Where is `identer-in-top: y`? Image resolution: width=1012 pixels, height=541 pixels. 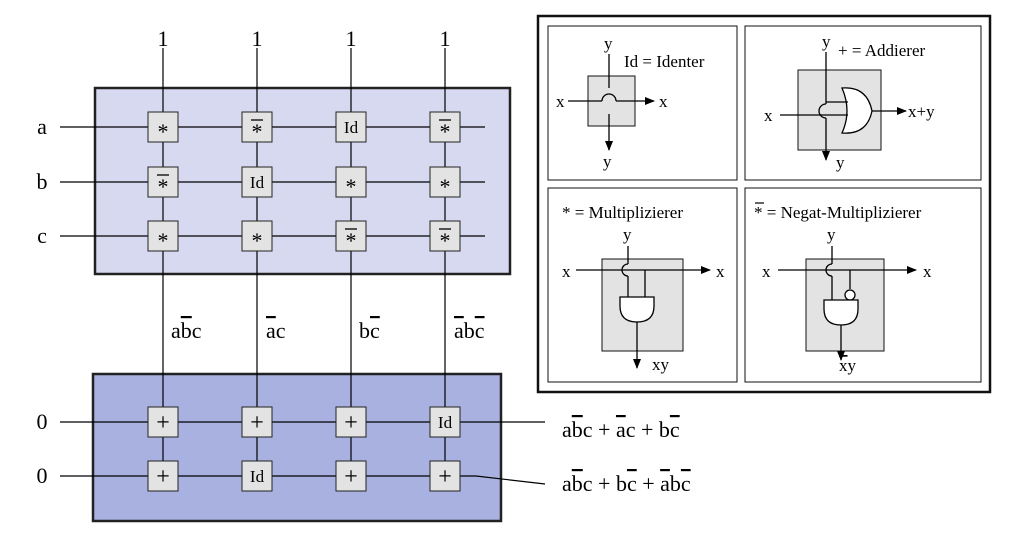
identer-in-top: y is located at coordinates (608, 43).